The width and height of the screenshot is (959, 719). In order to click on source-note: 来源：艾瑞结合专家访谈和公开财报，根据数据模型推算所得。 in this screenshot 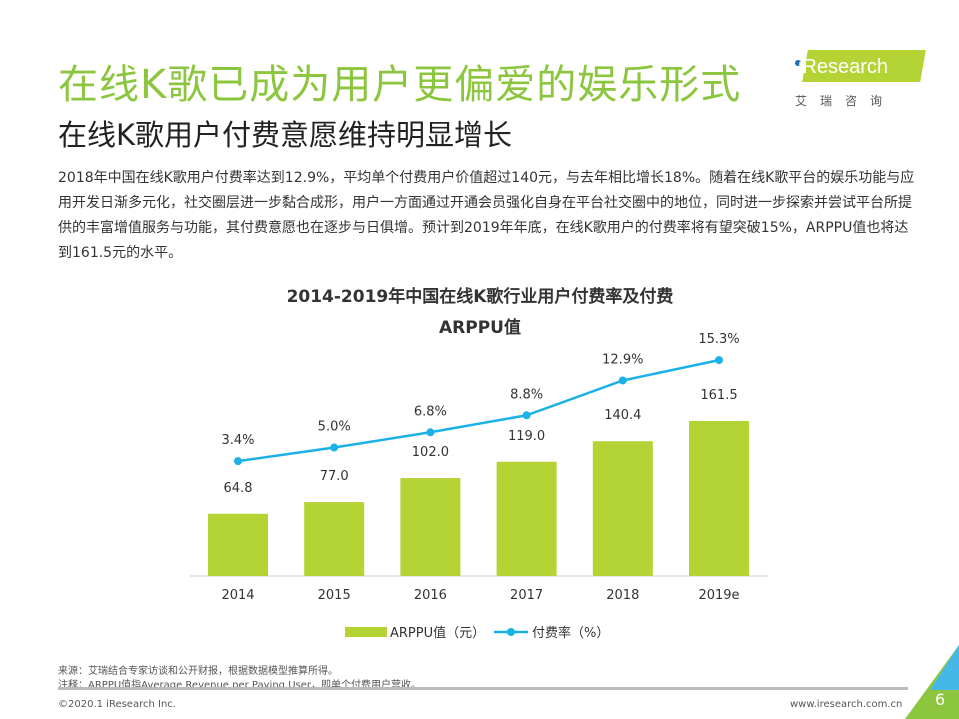, I will do `click(198, 671)`.